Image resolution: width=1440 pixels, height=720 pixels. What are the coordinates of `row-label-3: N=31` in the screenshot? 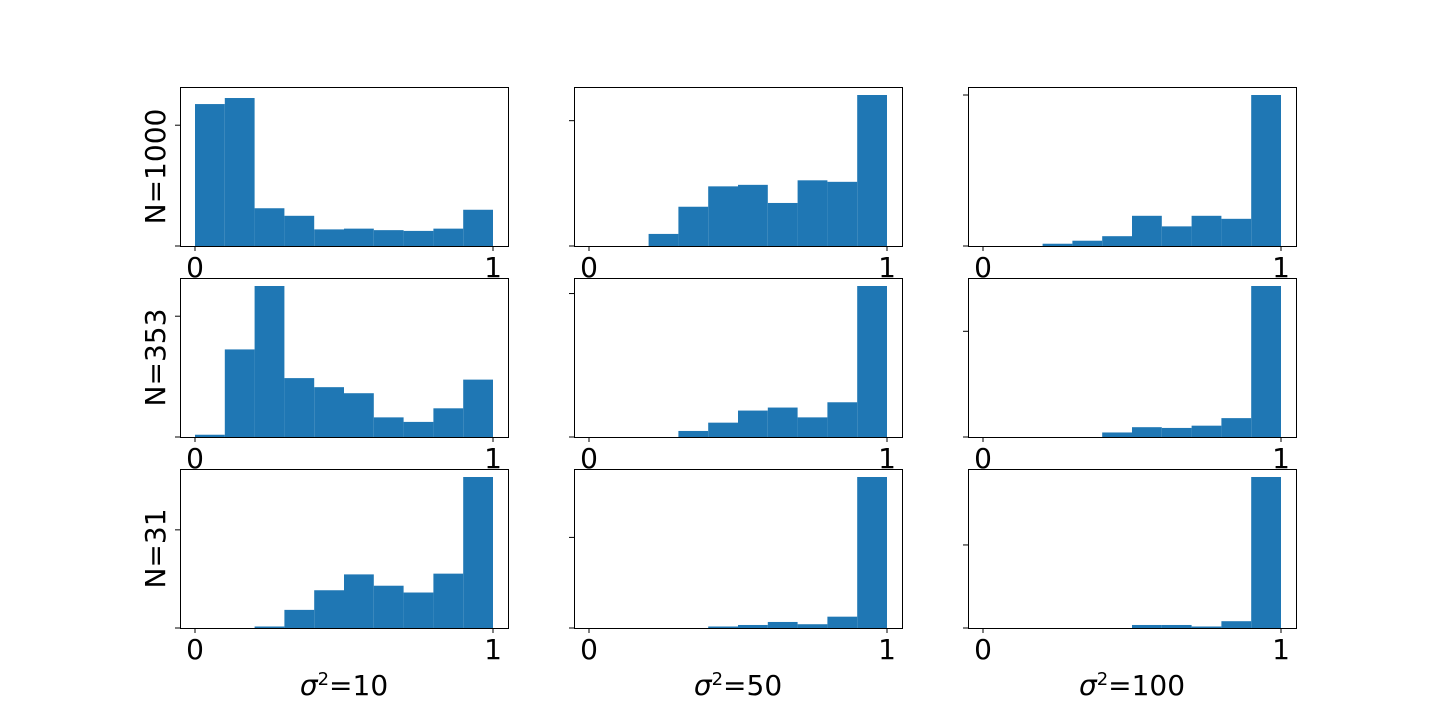 It's located at (155, 548).